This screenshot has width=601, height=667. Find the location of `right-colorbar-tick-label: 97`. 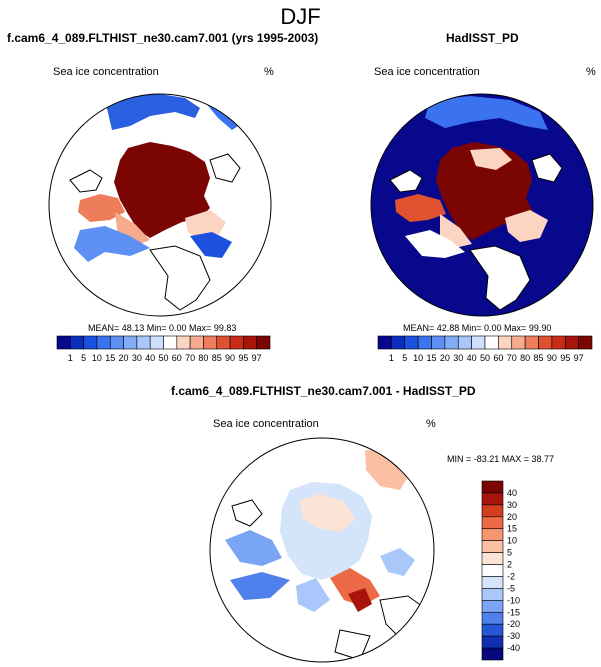

right-colorbar-tick-label: 97 is located at coordinates (579, 358).